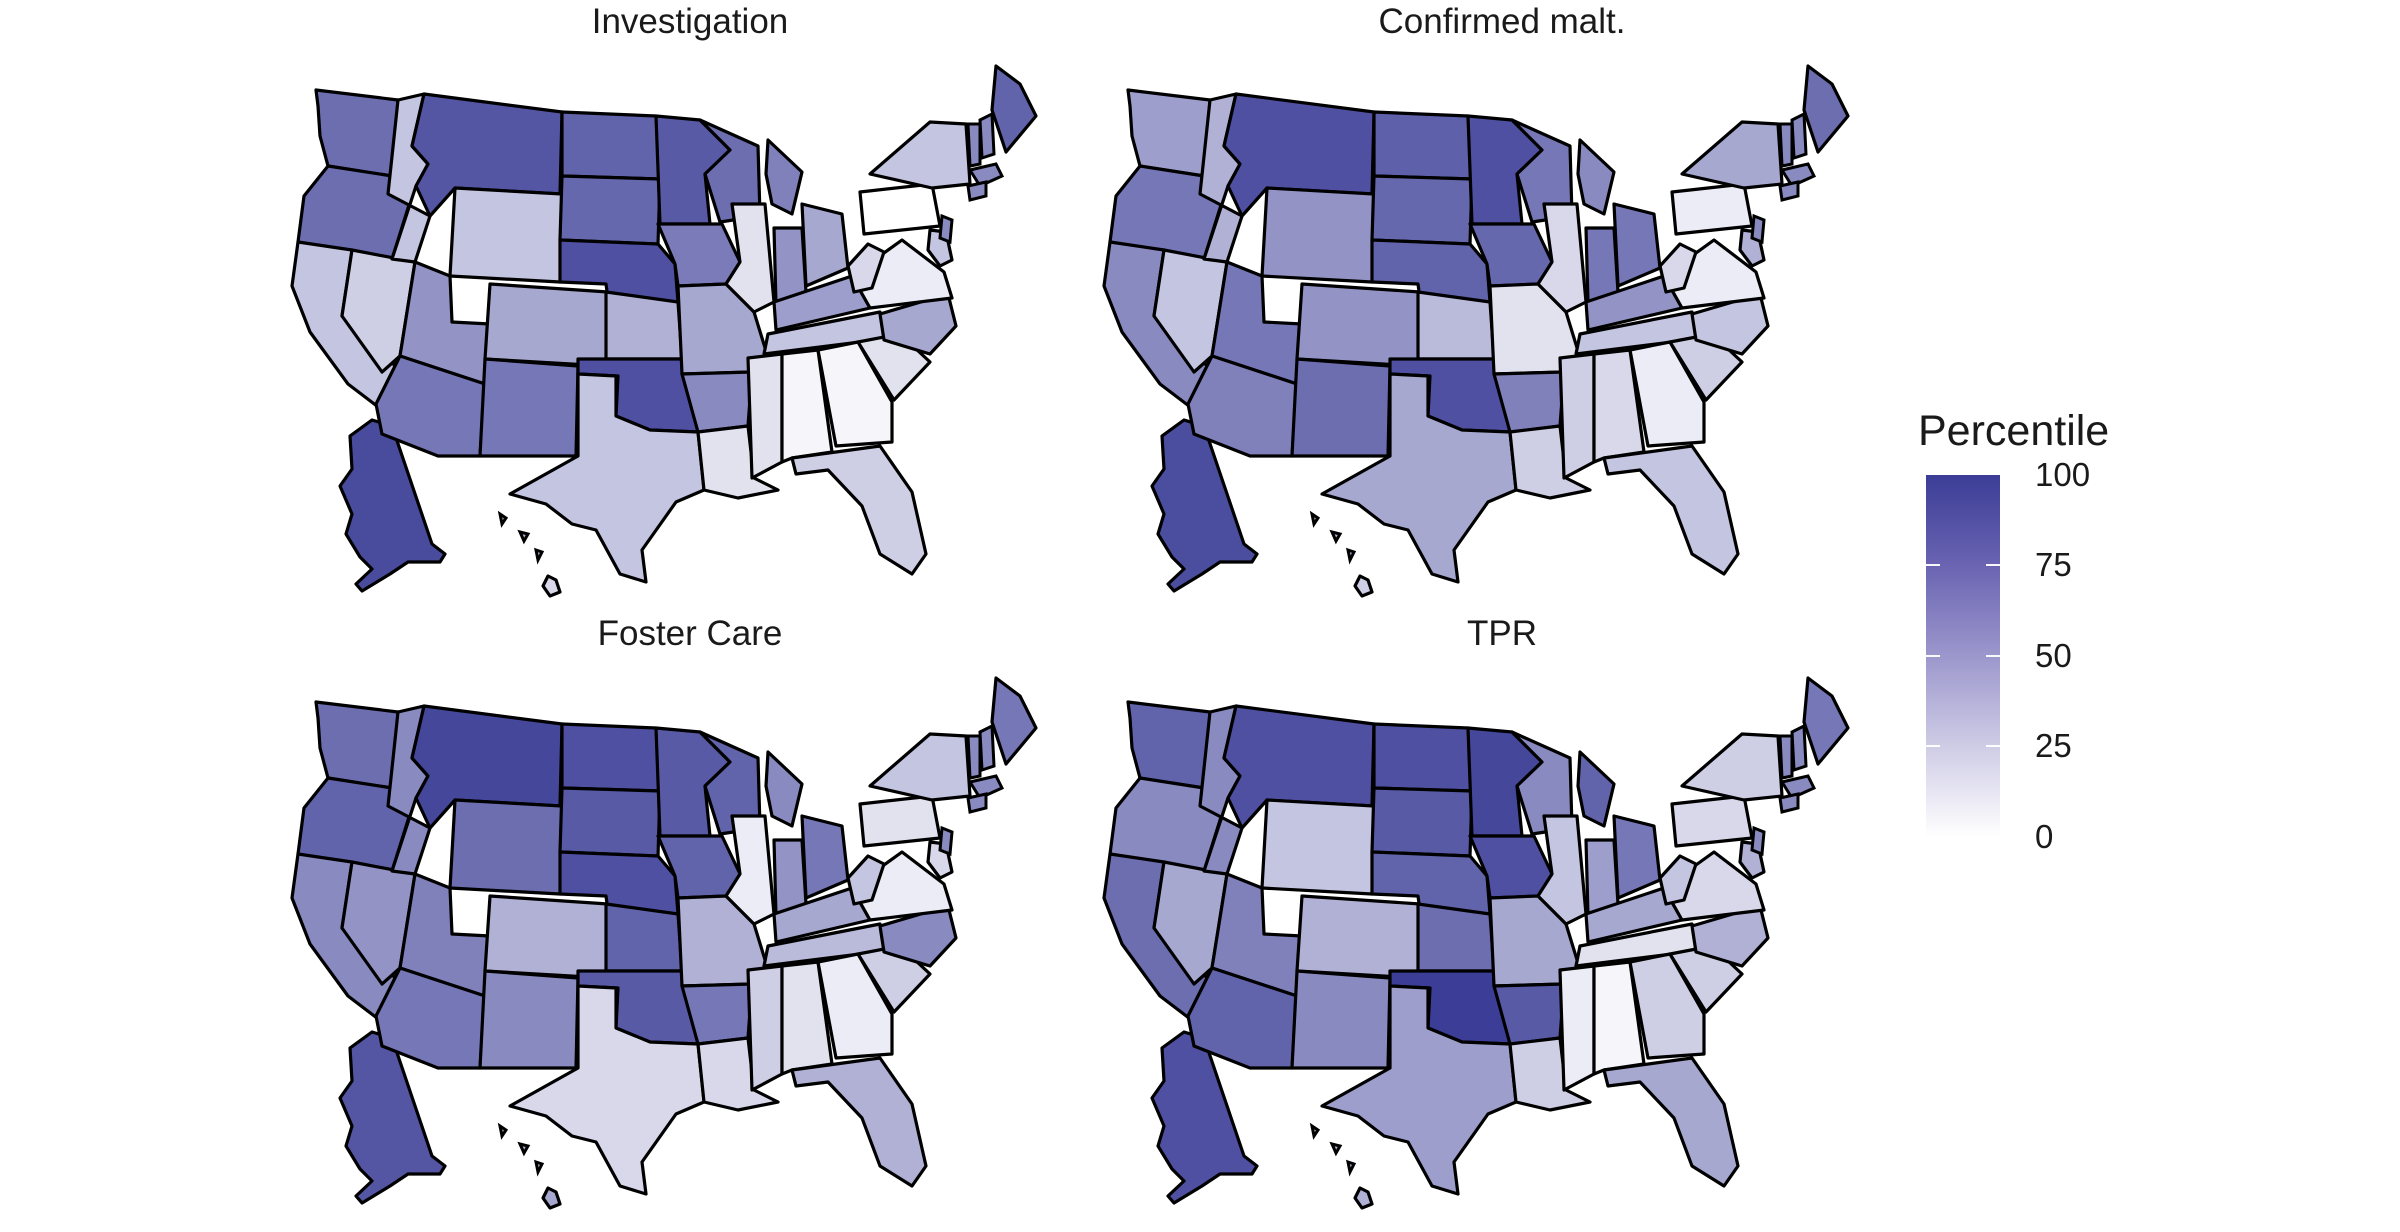 The image size is (2400, 1232). What do you see at coordinates (2053, 655) in the screenshot?
I see `legend-label-50: 50` at bounding box center [2053, 655].